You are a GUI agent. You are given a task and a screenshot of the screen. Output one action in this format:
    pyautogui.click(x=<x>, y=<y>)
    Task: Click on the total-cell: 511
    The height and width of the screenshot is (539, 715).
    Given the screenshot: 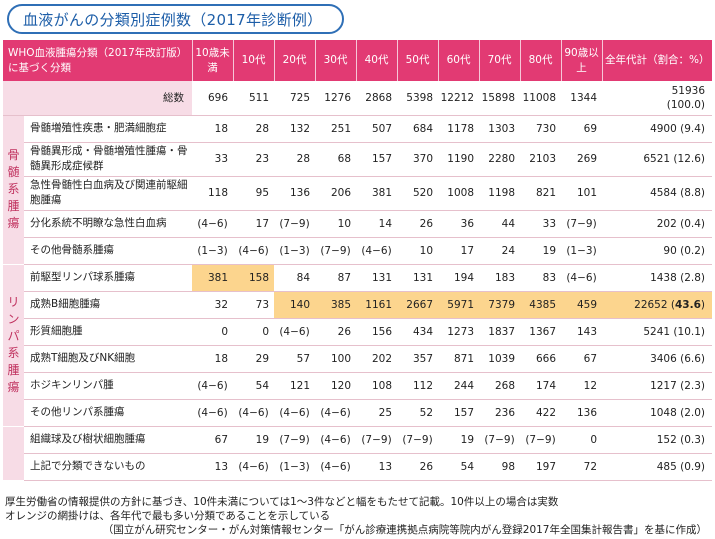 What is the action you would take?
    pyautogui.click(x=254, y=98)
    